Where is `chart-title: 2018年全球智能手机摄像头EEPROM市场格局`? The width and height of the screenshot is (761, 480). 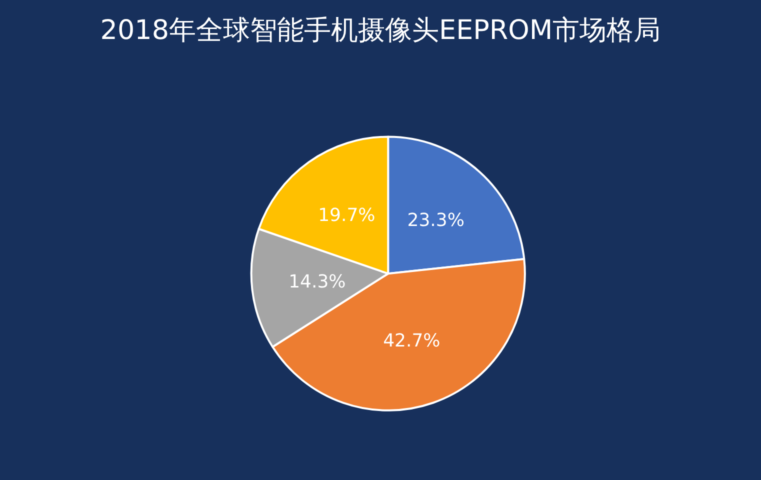 chart-title: 2018年全球智能手机摄像头EEPROM市场格局 is located at coordinates (380, 30).